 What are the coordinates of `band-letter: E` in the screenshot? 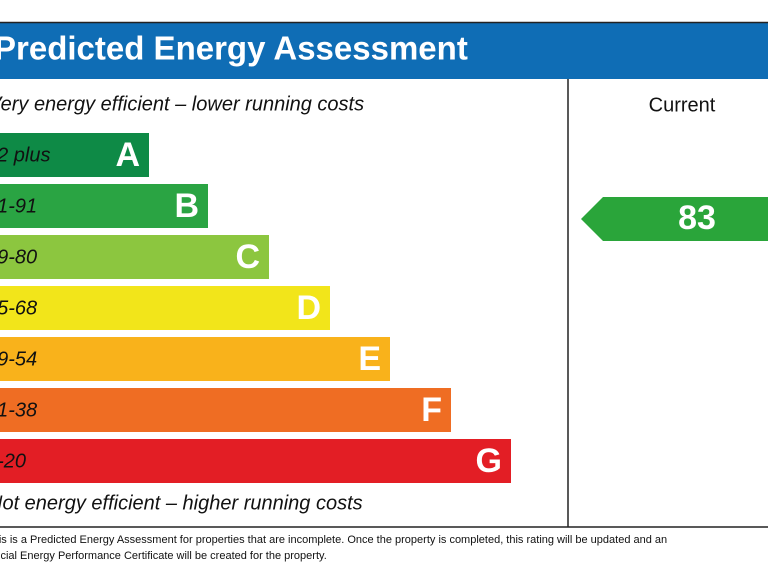 It's located at (369, 359).